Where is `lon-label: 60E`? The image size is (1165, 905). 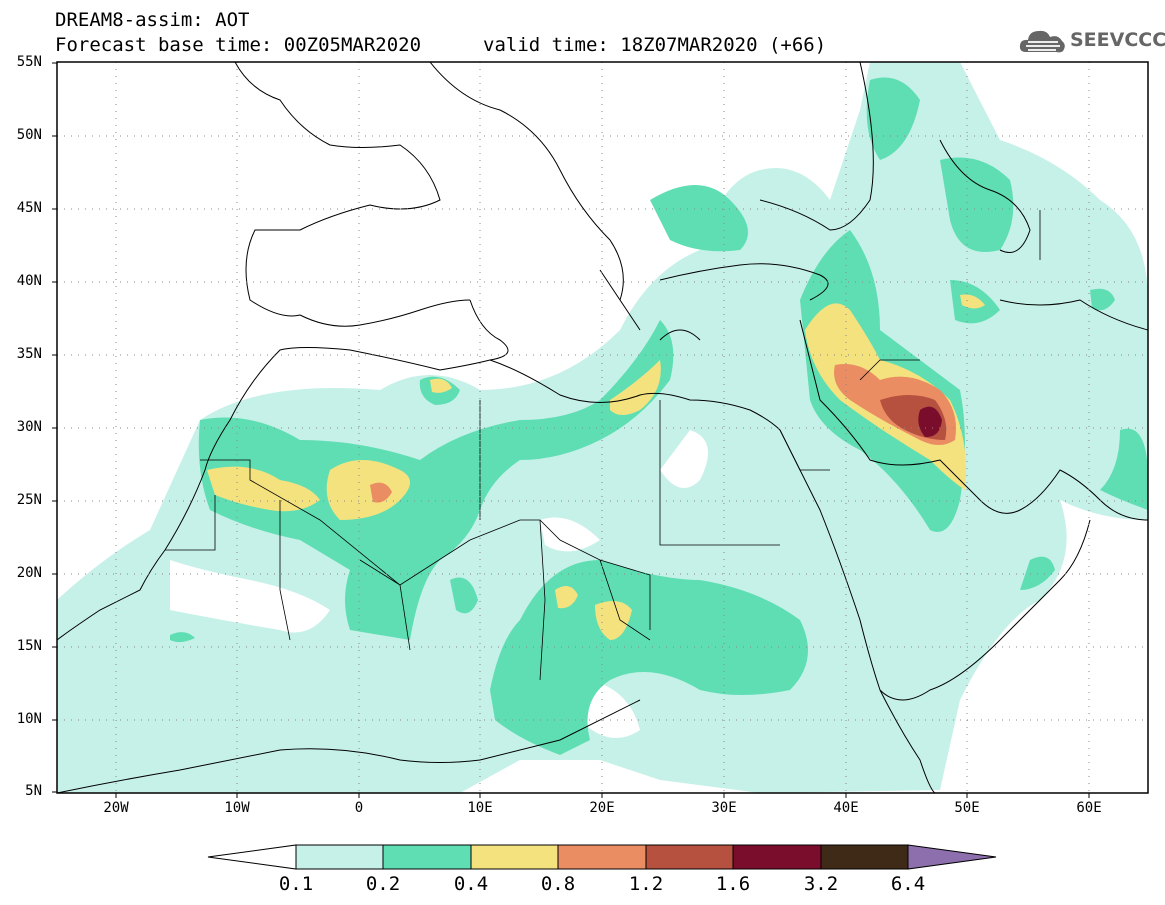
lon-label: 60E is located at coordinates (1089, 808).